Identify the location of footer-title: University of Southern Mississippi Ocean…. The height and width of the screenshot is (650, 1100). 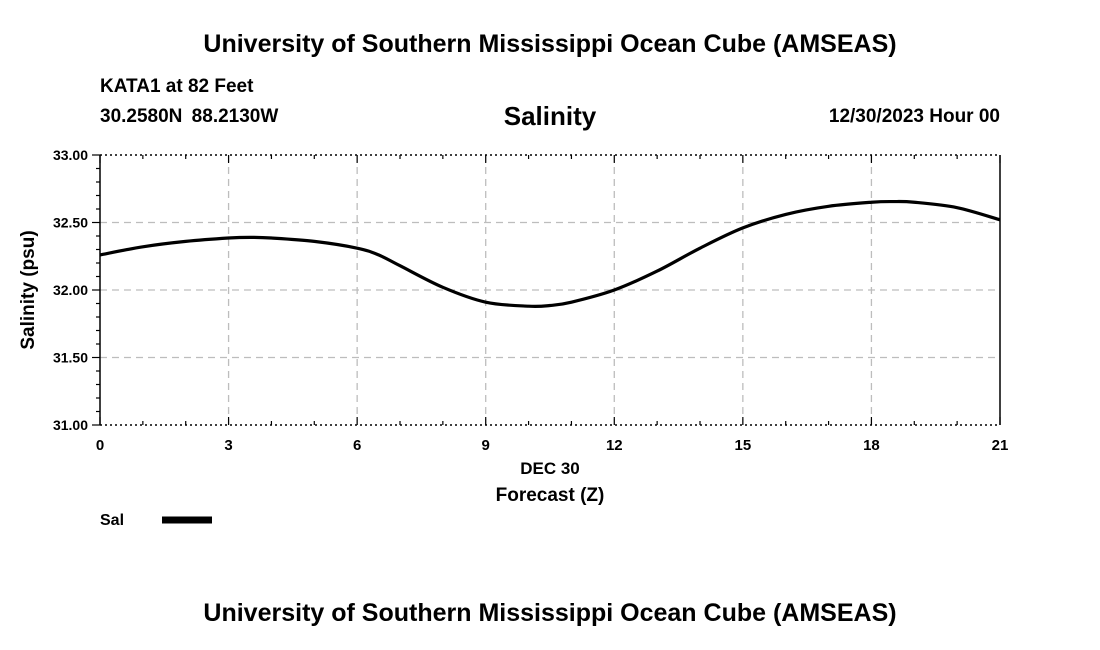
(550, 613).